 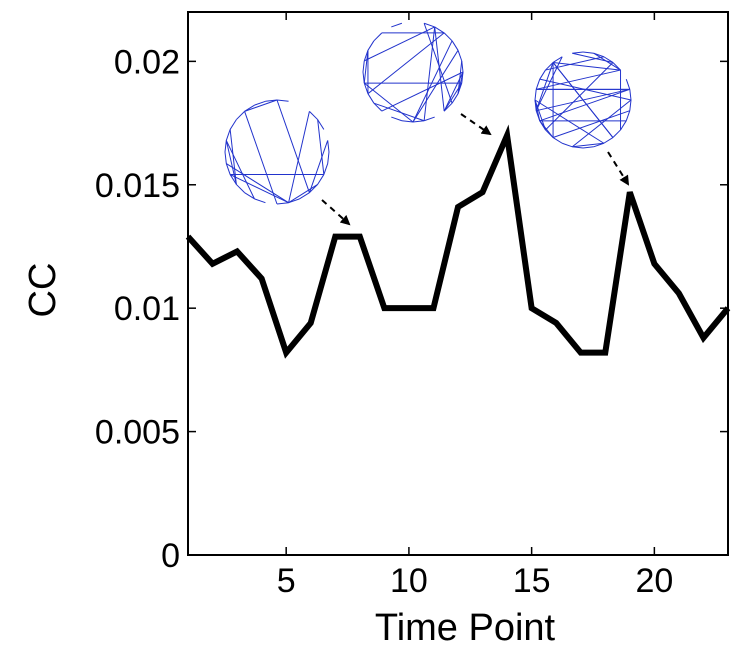 I want to click on y-axis-title: CC, so click(x=43, y=290).